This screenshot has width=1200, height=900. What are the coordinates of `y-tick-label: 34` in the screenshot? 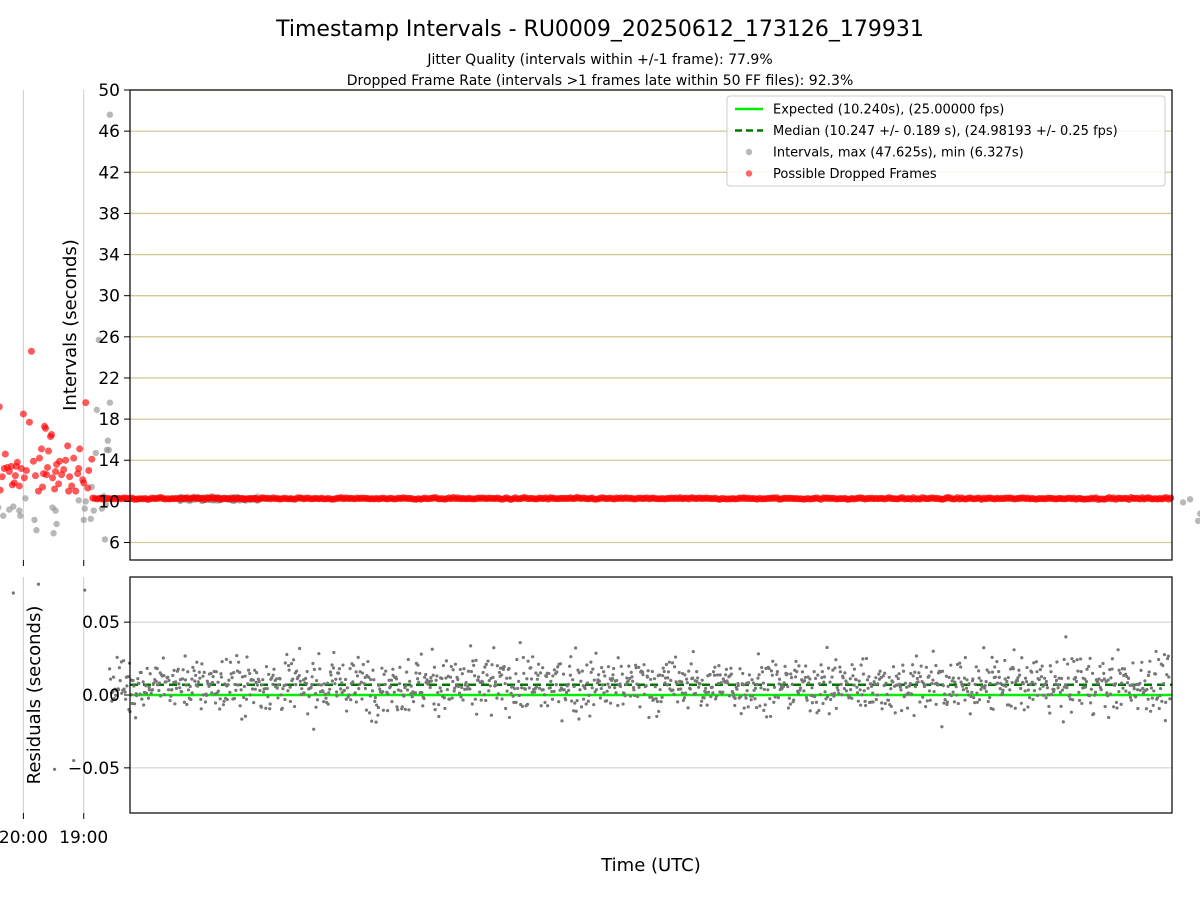 It's located at (109, 256).